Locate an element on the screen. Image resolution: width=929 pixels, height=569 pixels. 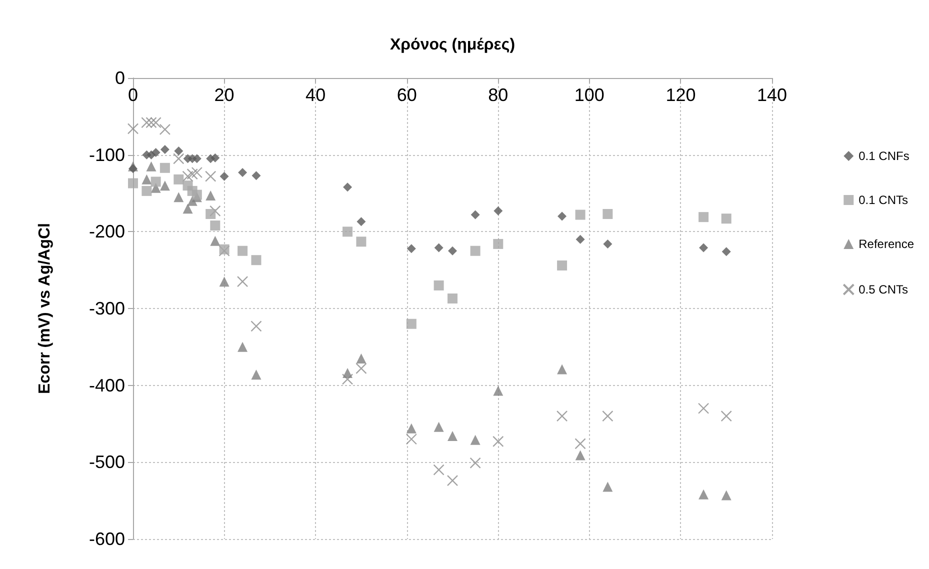
y-tick-label: -100 is located at coordinates (106, 154).